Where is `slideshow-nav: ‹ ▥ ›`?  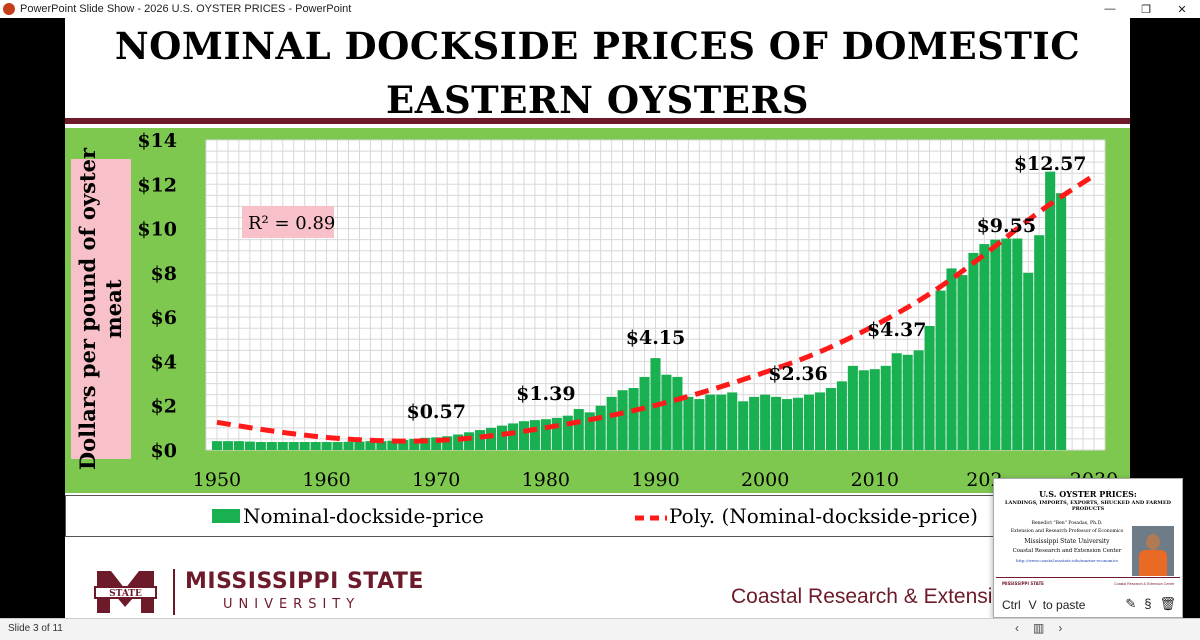
slideshow-nav: ‹ ▥ › is located at coordinates (1038, 628).